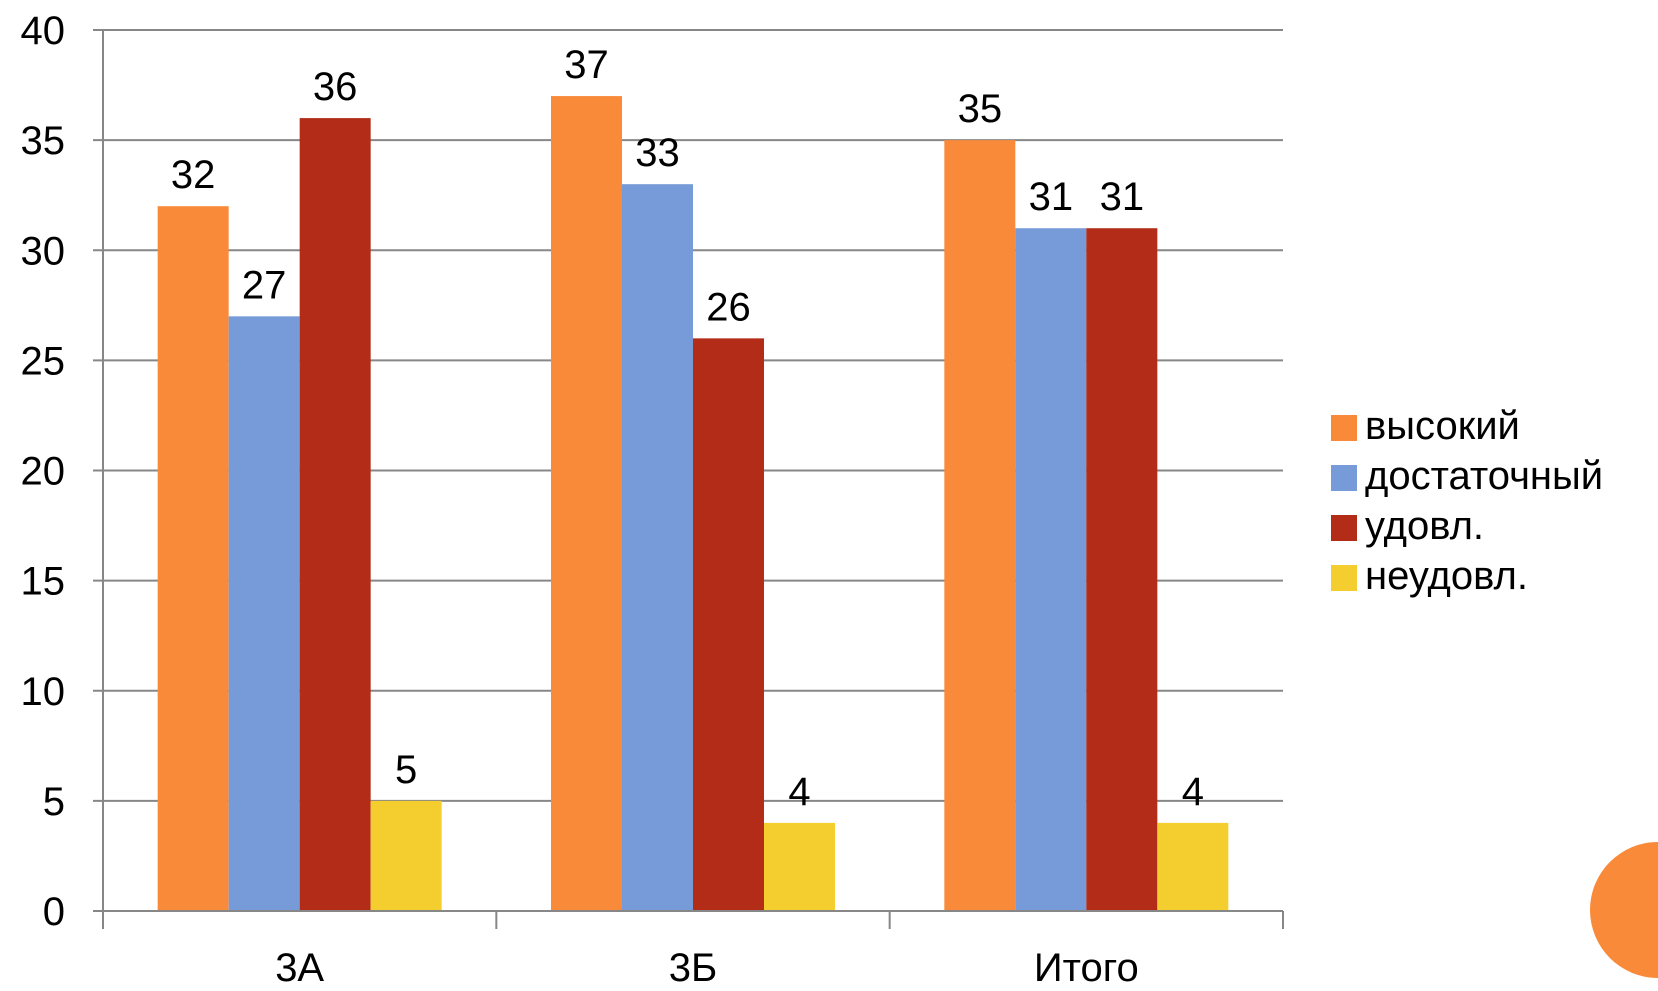  What do you see at coordinates (1442, 426) in the screenshot?
I see `legend-label: высокий` at bounding box center [1442, 426].